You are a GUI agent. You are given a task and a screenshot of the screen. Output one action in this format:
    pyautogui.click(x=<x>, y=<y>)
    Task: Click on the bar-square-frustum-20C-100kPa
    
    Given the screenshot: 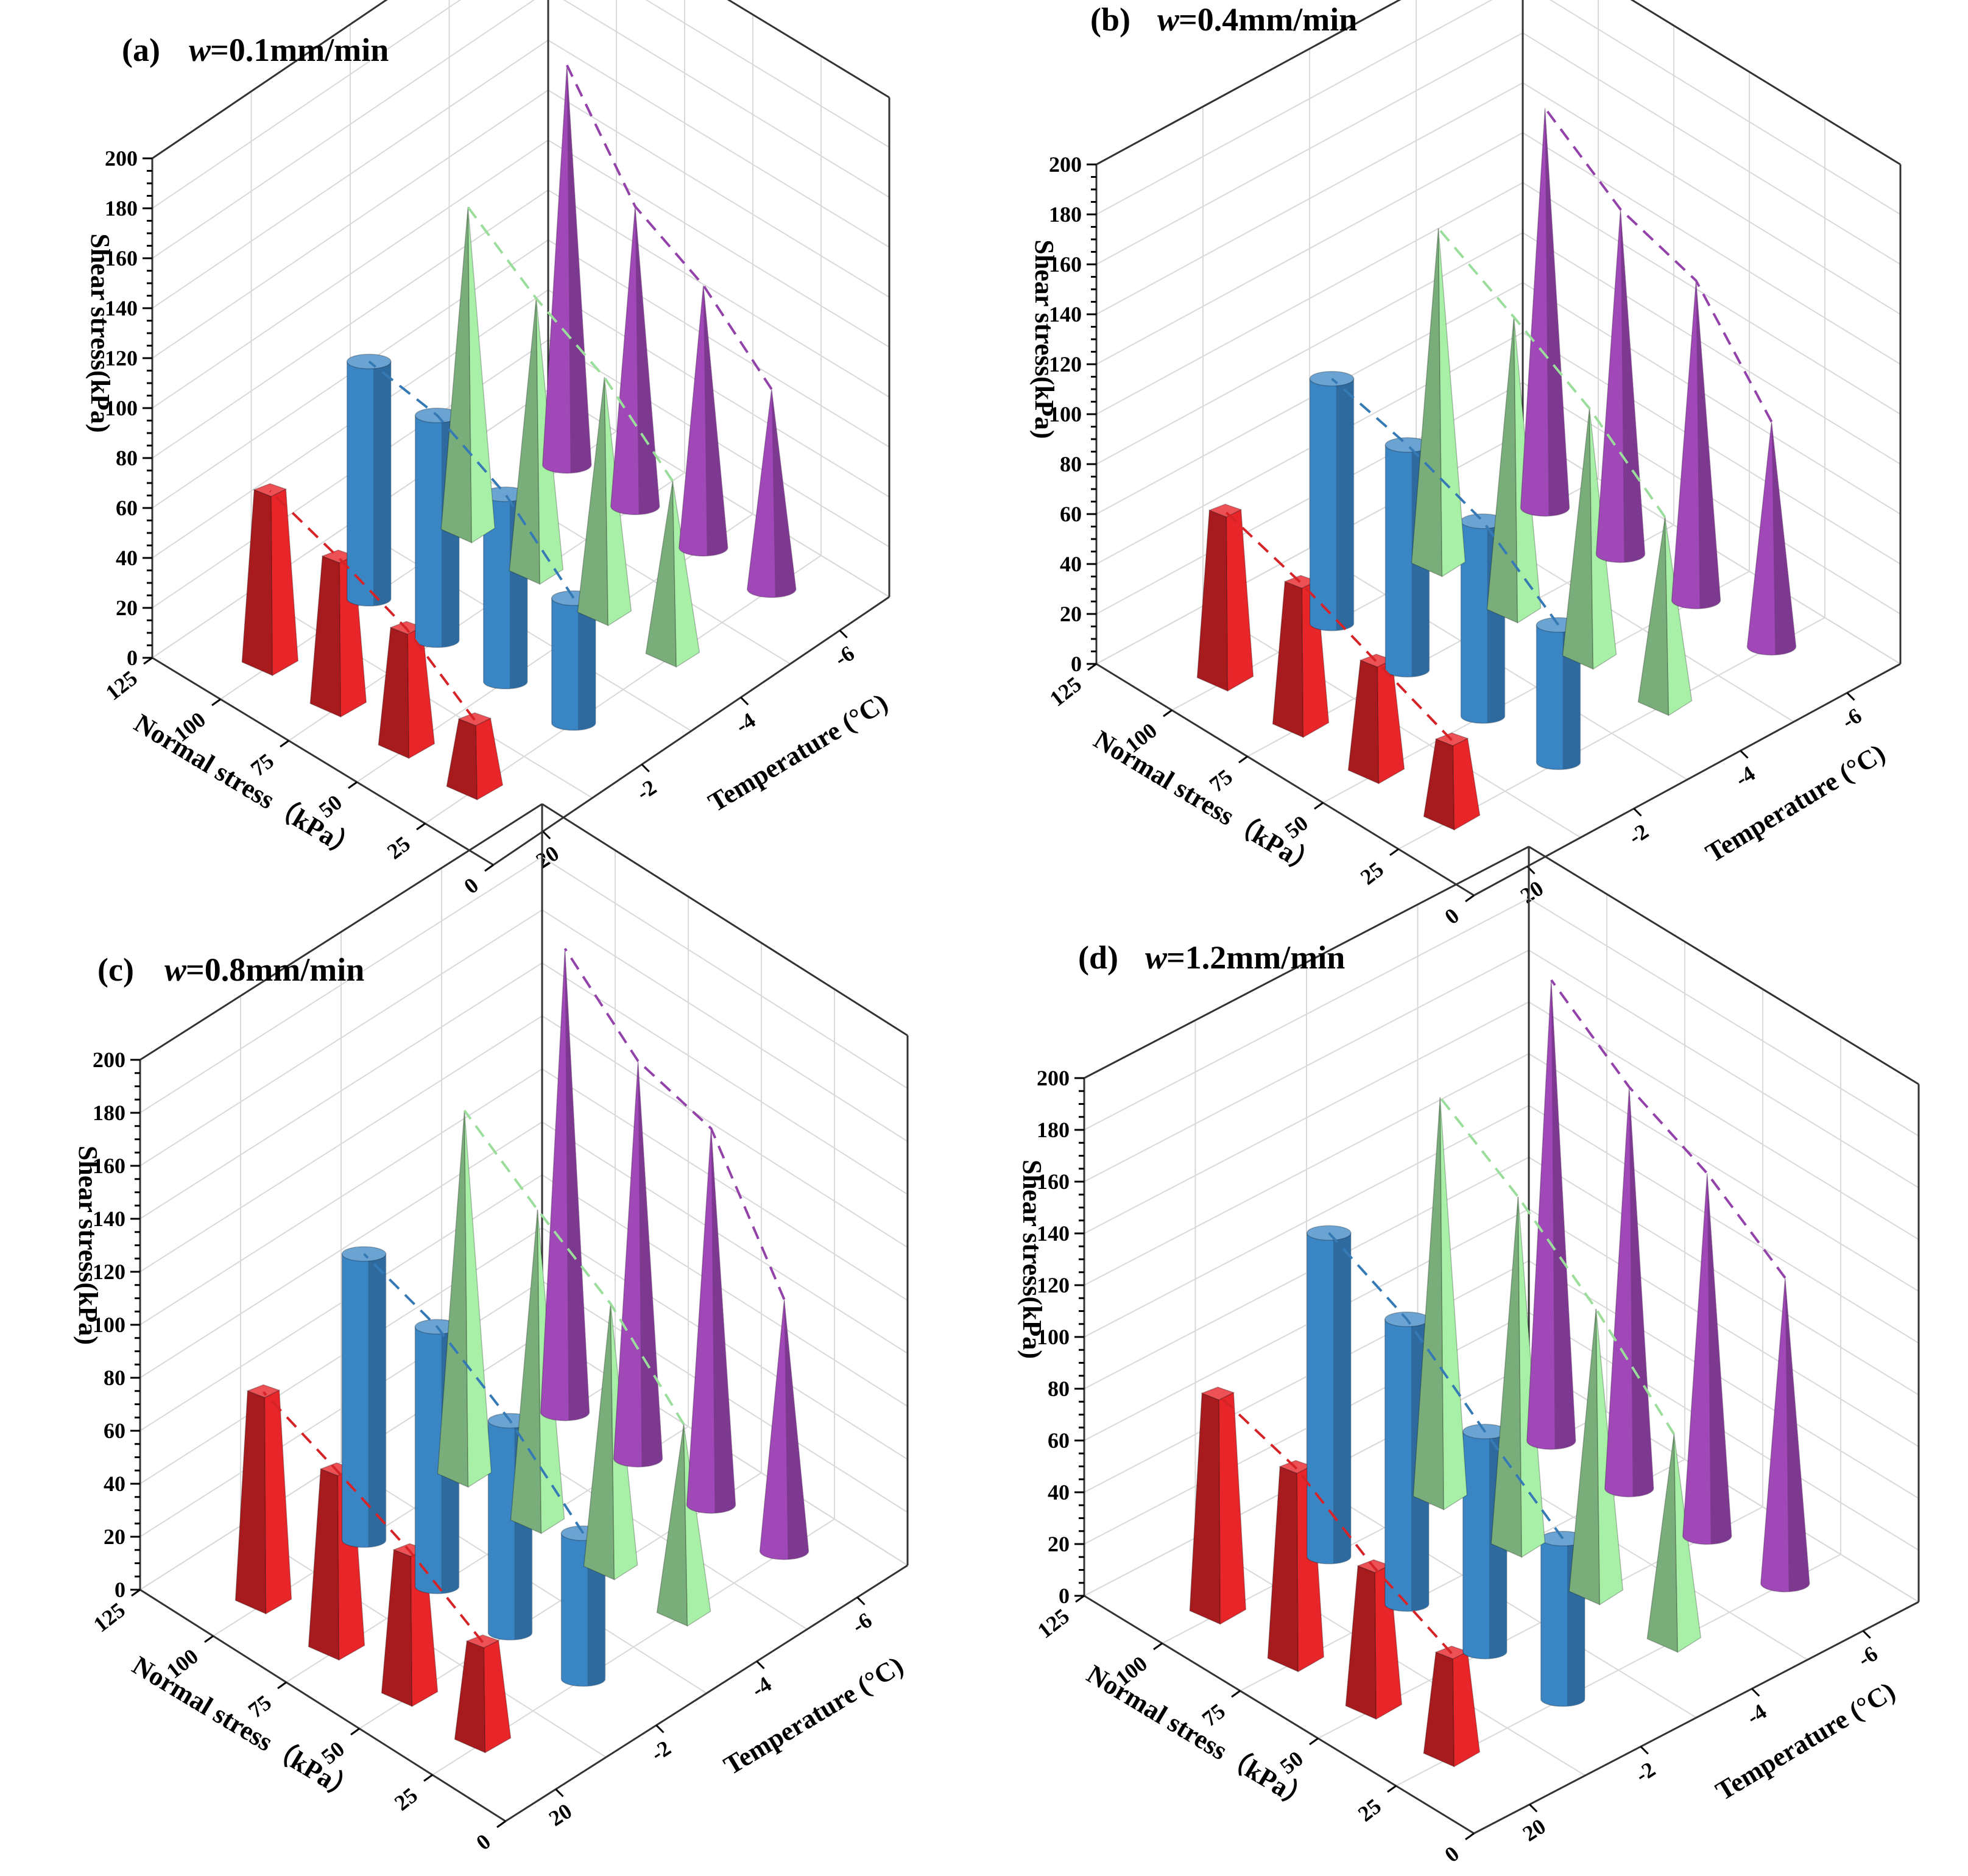 What is the action you would take?
    pyautogui.click(x=1218, y=1506)
    